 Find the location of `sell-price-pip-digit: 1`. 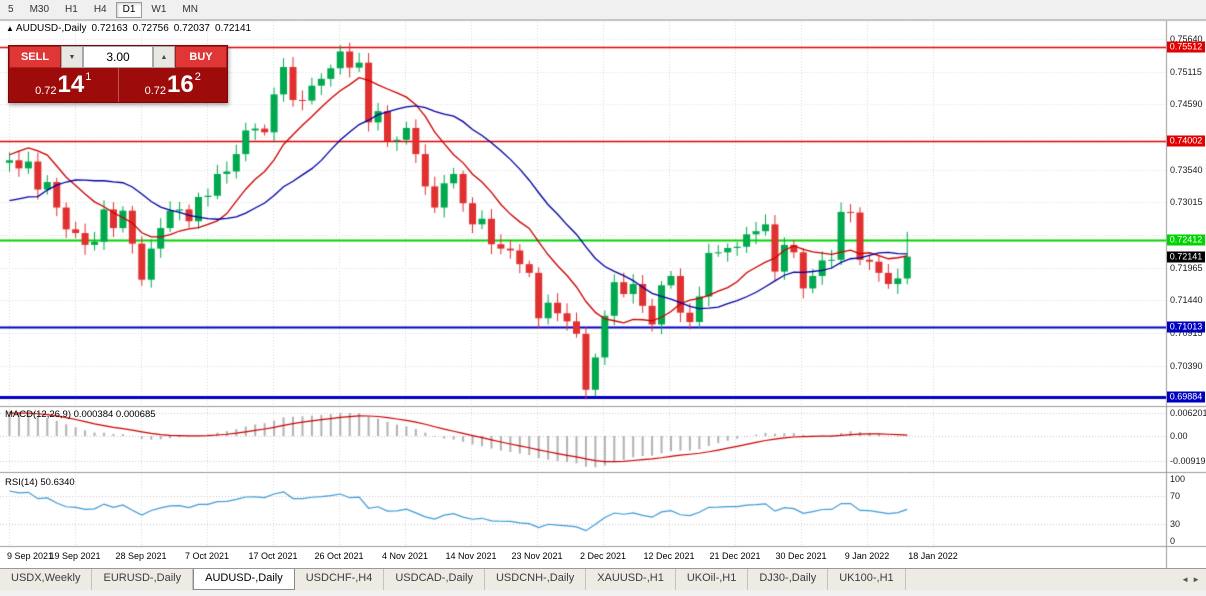

sell-price-pip-digit: 1 is located at coordinates (88, 77).